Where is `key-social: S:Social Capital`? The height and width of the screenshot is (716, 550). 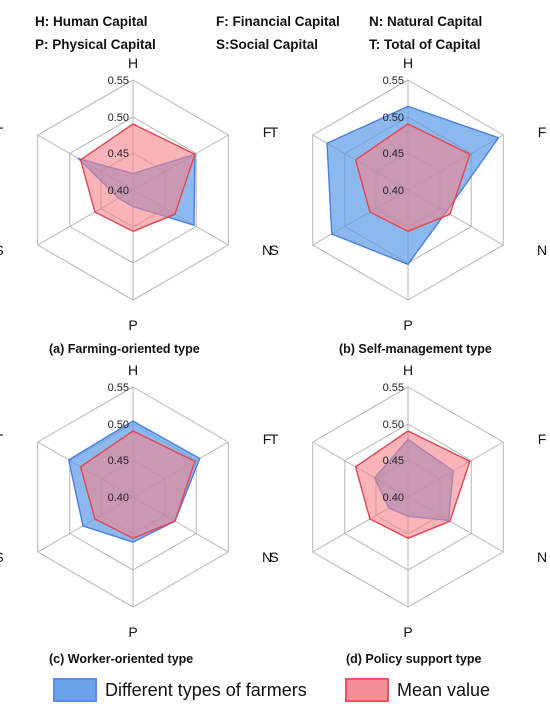
key-social: S:Social Capital is located at coordinates (267, 44).